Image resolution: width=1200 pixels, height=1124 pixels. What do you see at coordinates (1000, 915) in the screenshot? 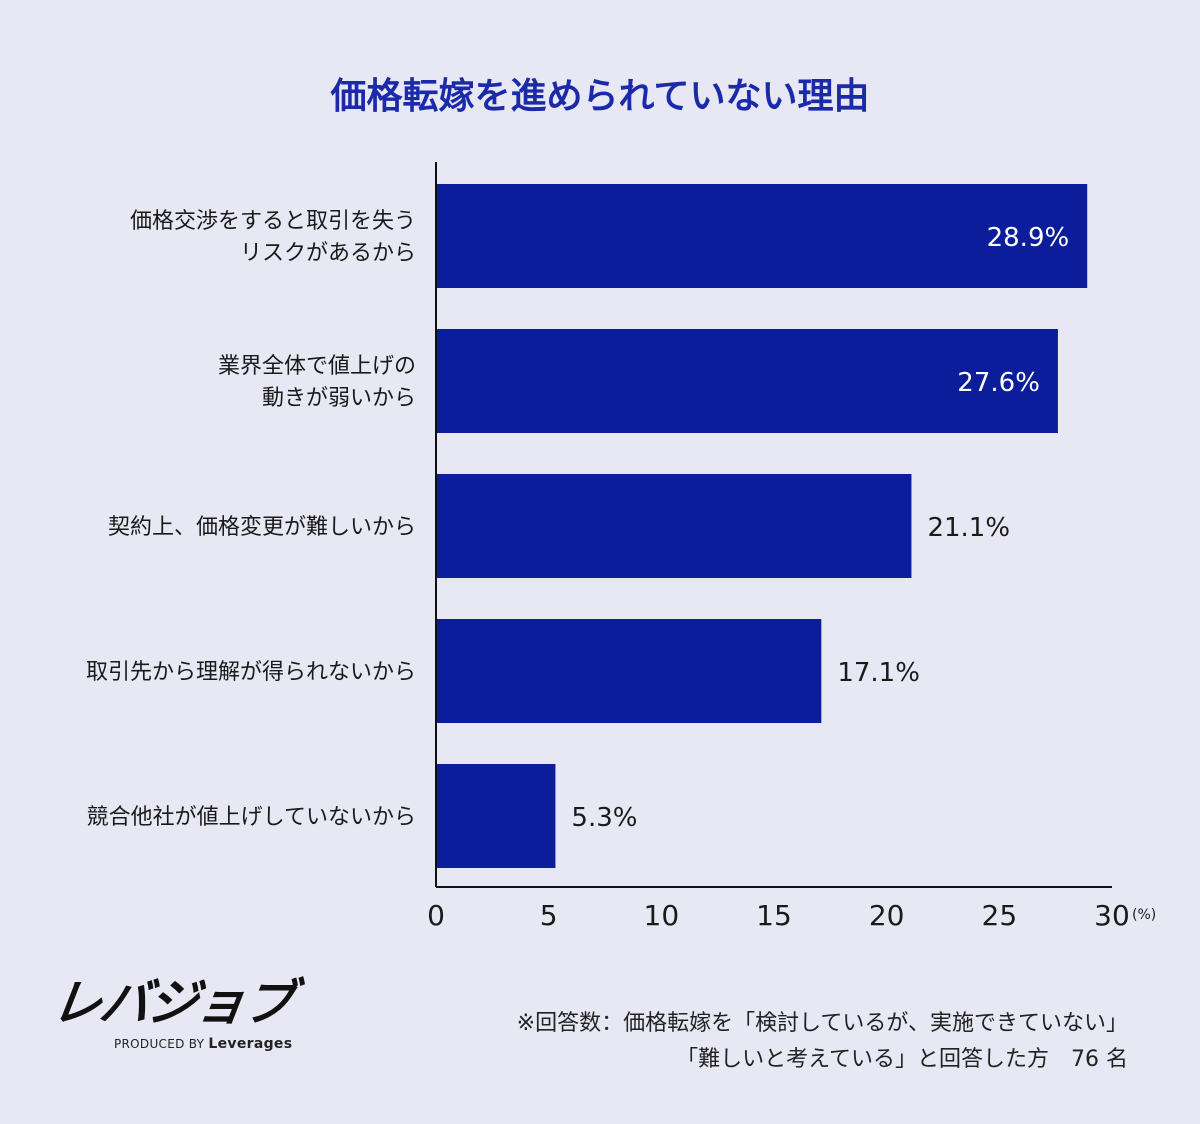
I see `x-tick-label-25: 25` at bounding box center [1000, 915].